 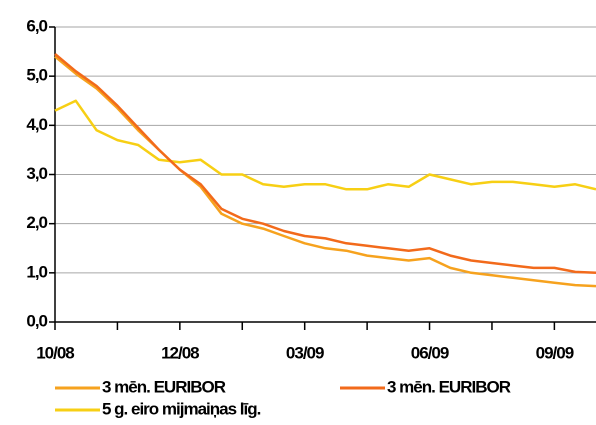 I want to click on legend-label: 5 g. eiro mijmaiņas līg., so click(x=181, y=408).